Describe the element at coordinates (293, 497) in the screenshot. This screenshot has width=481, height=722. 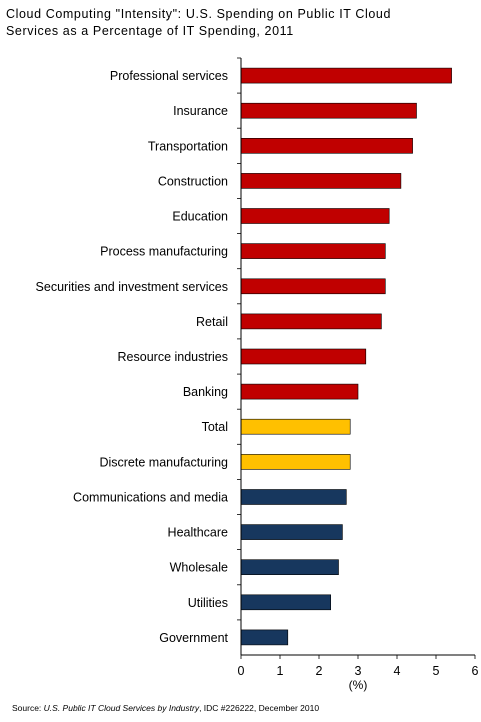
I see `bar-communications-and-media` at that location.